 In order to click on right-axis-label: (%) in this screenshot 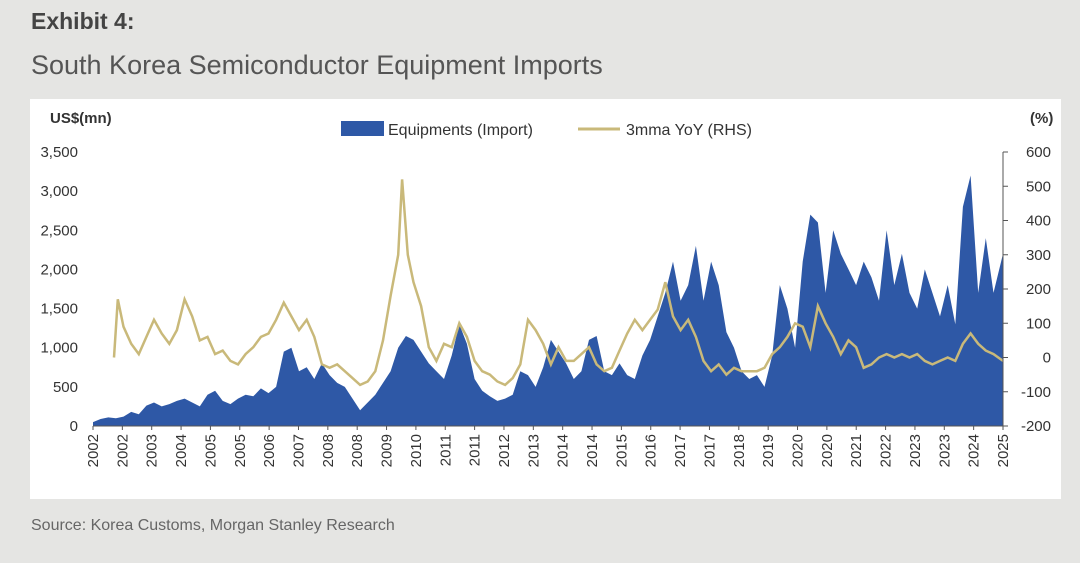, I will do `click(1041, 118)`.